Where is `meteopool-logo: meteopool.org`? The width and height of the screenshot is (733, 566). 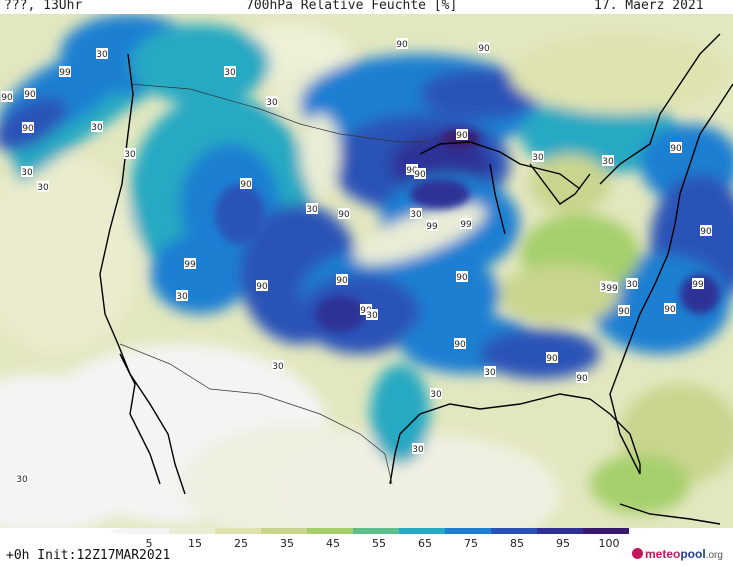
meteopool-logo: meteopool.org is located at coordinates (677, 554).